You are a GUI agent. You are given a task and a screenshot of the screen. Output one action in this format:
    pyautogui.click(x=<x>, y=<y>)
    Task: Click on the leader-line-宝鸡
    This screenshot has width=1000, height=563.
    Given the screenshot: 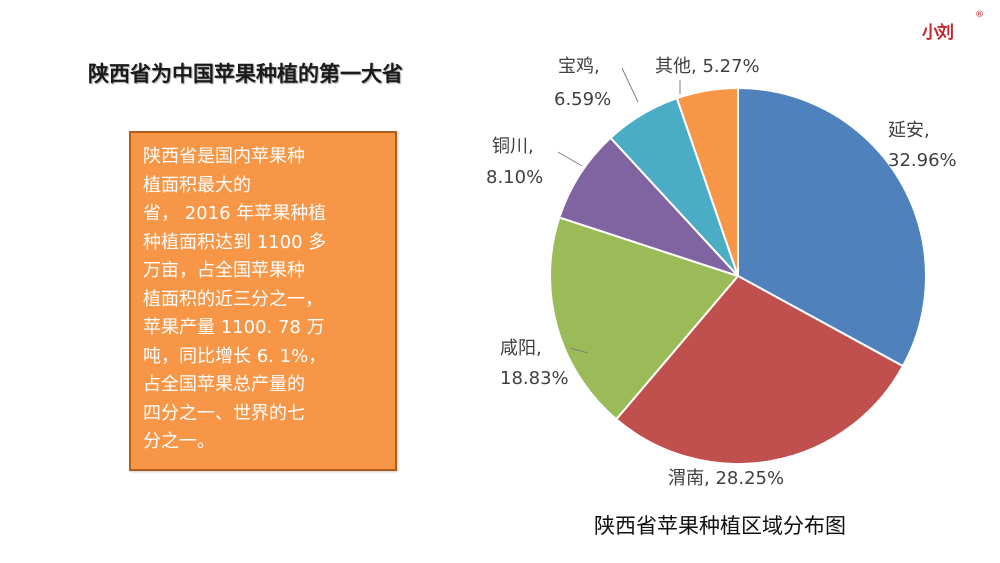 What is the action you would take?
    pyautogui.click(x=630, y=85)
    